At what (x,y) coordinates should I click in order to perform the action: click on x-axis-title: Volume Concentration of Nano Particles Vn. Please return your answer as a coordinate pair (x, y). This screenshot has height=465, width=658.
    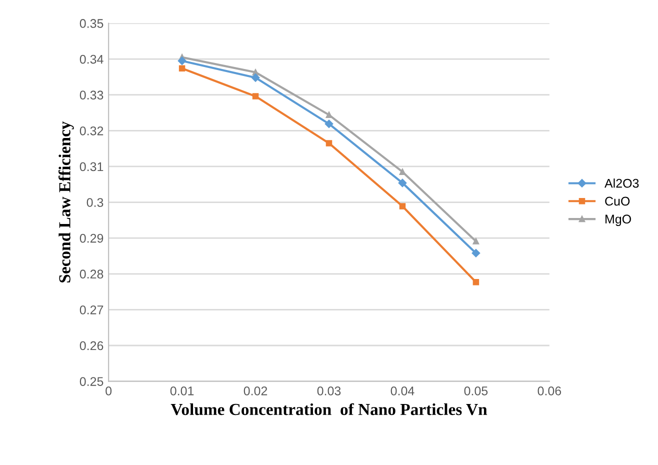
    Looking at the image, I should click on (329, 409).